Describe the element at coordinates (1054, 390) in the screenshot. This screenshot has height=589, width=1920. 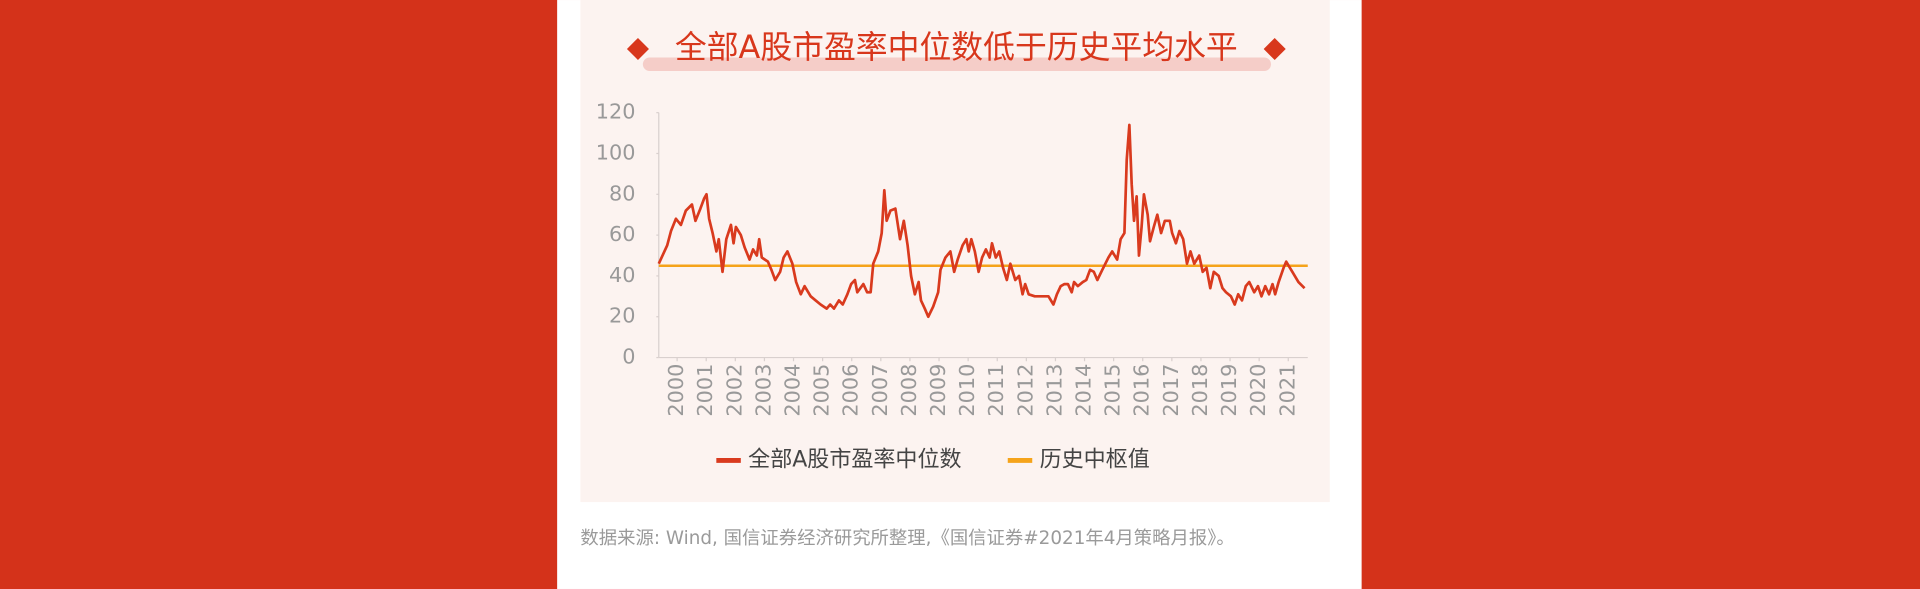
I see `x-tick-label: 2013` at that location.